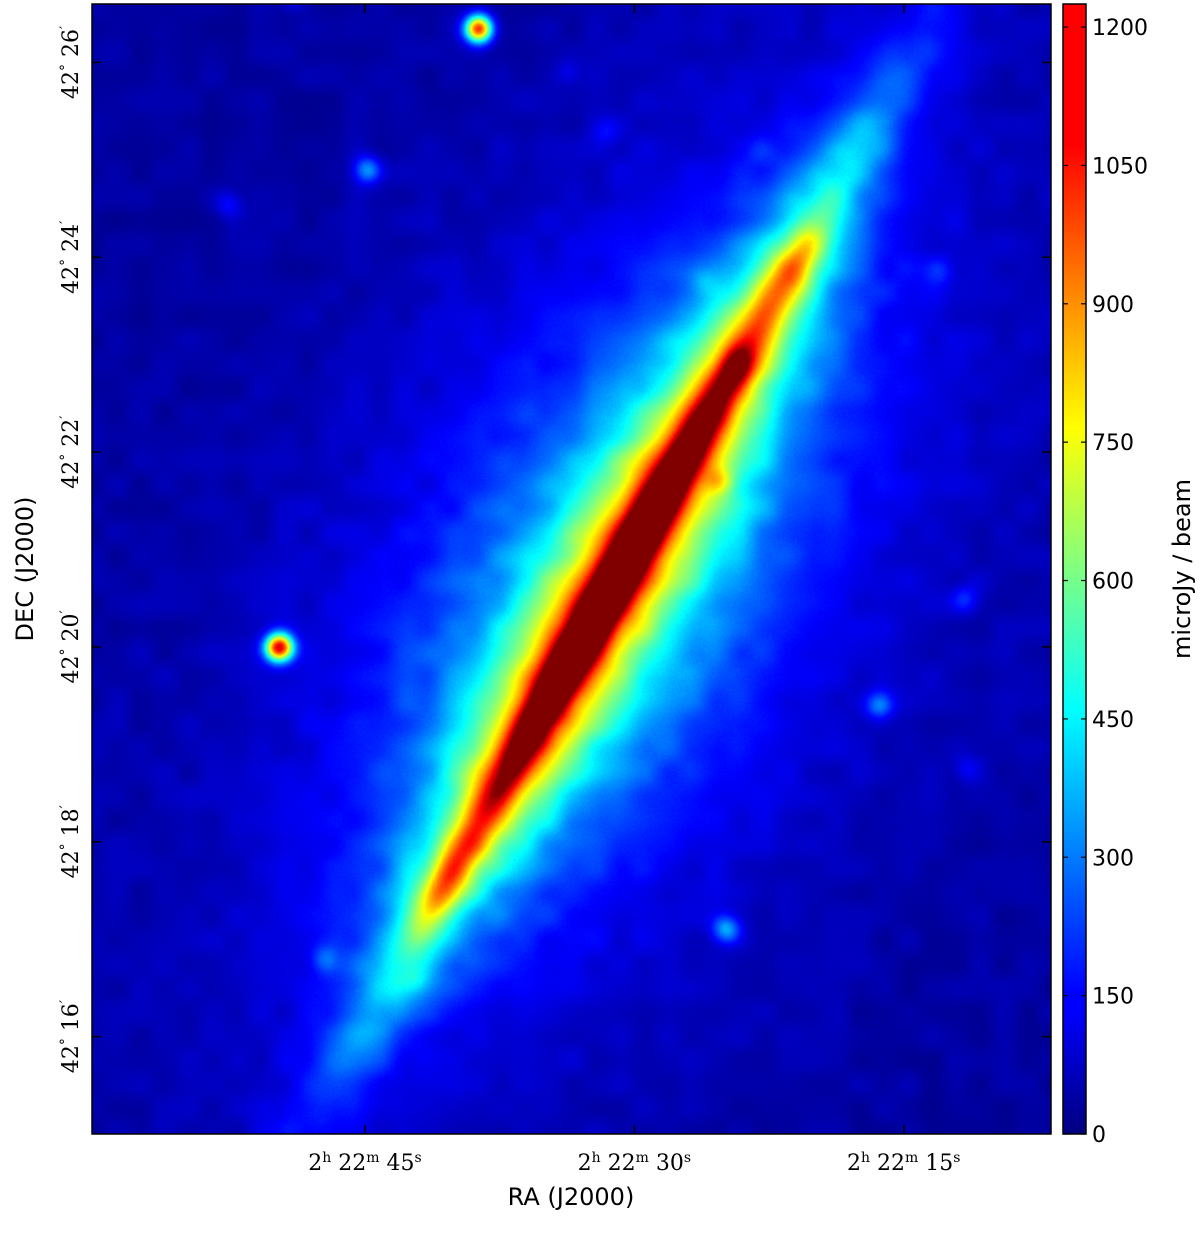  What do you see at coordinates (71, 62) in the screenshot?
I see `y-tick-label: 42° 26′` at bounding box center [71, 62].